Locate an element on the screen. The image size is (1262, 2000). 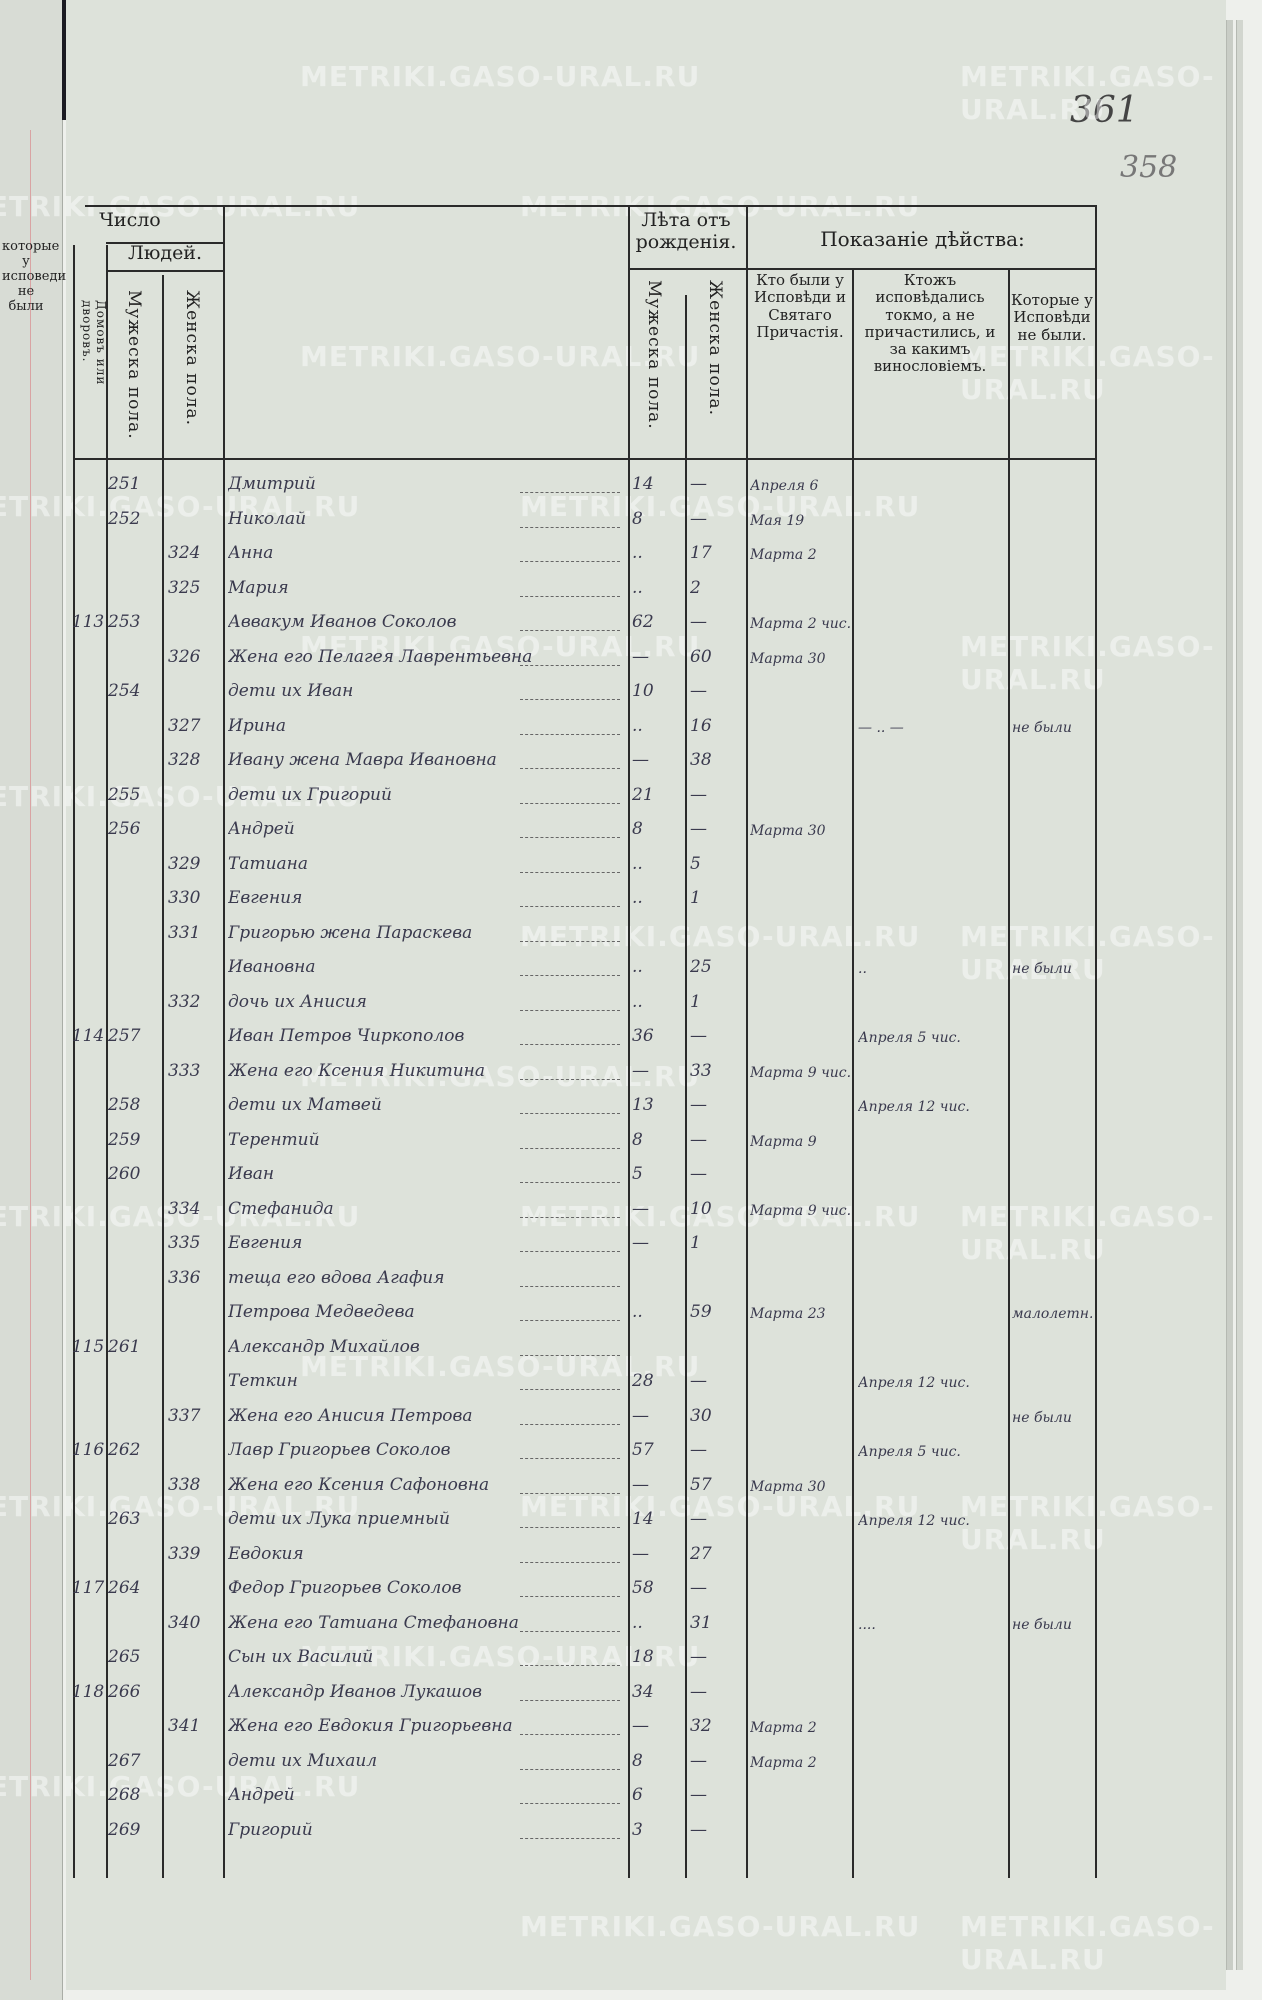
table-row: 331 Григорью жена Параскева is located at coordinates (550, 938).